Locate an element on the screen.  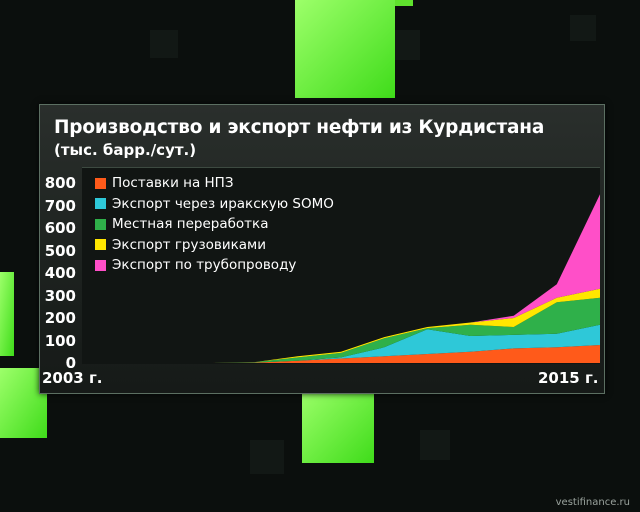
legend-label: Экспорт по трубопроводу is located at coordinates (204, 265).